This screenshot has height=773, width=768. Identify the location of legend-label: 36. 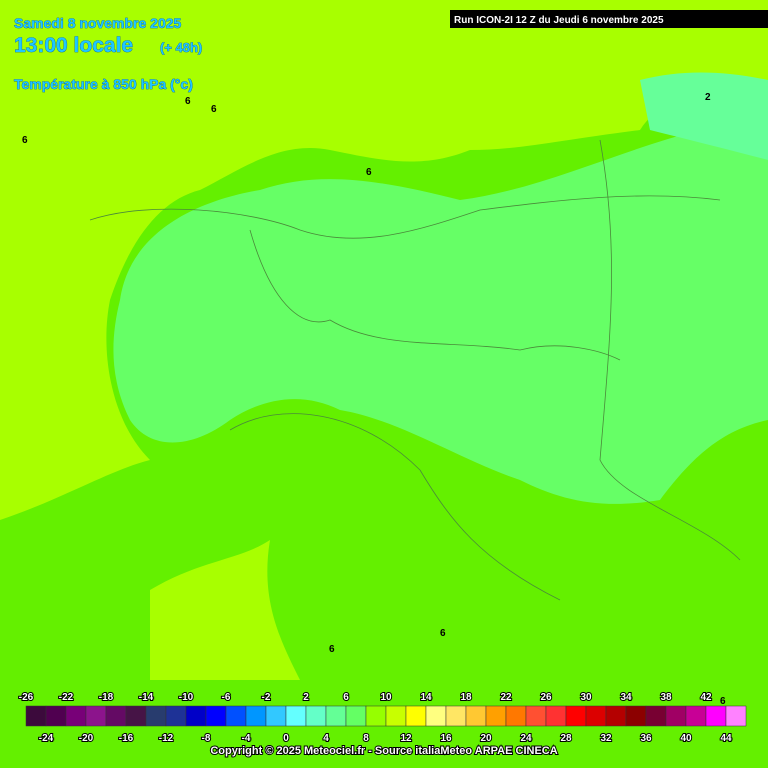
(646, 738).